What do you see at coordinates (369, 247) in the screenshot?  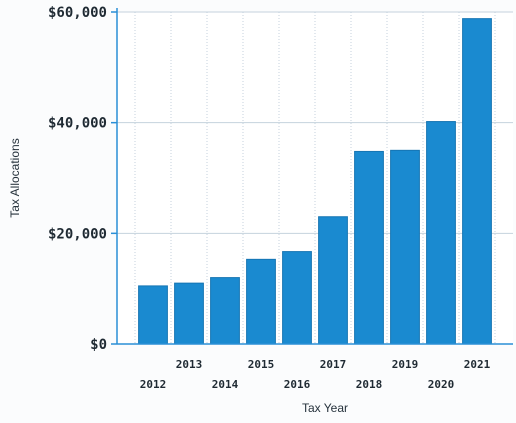 I see `bar-2018` at bounding box center [369, 247].